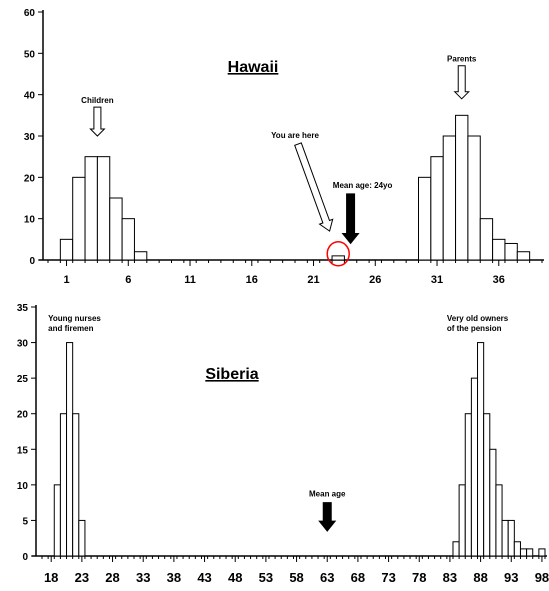 Image resolution: width=549 pixels, height=591 pixels. I want to click on hawaii-annotation-label: Children, so click(97, 100).